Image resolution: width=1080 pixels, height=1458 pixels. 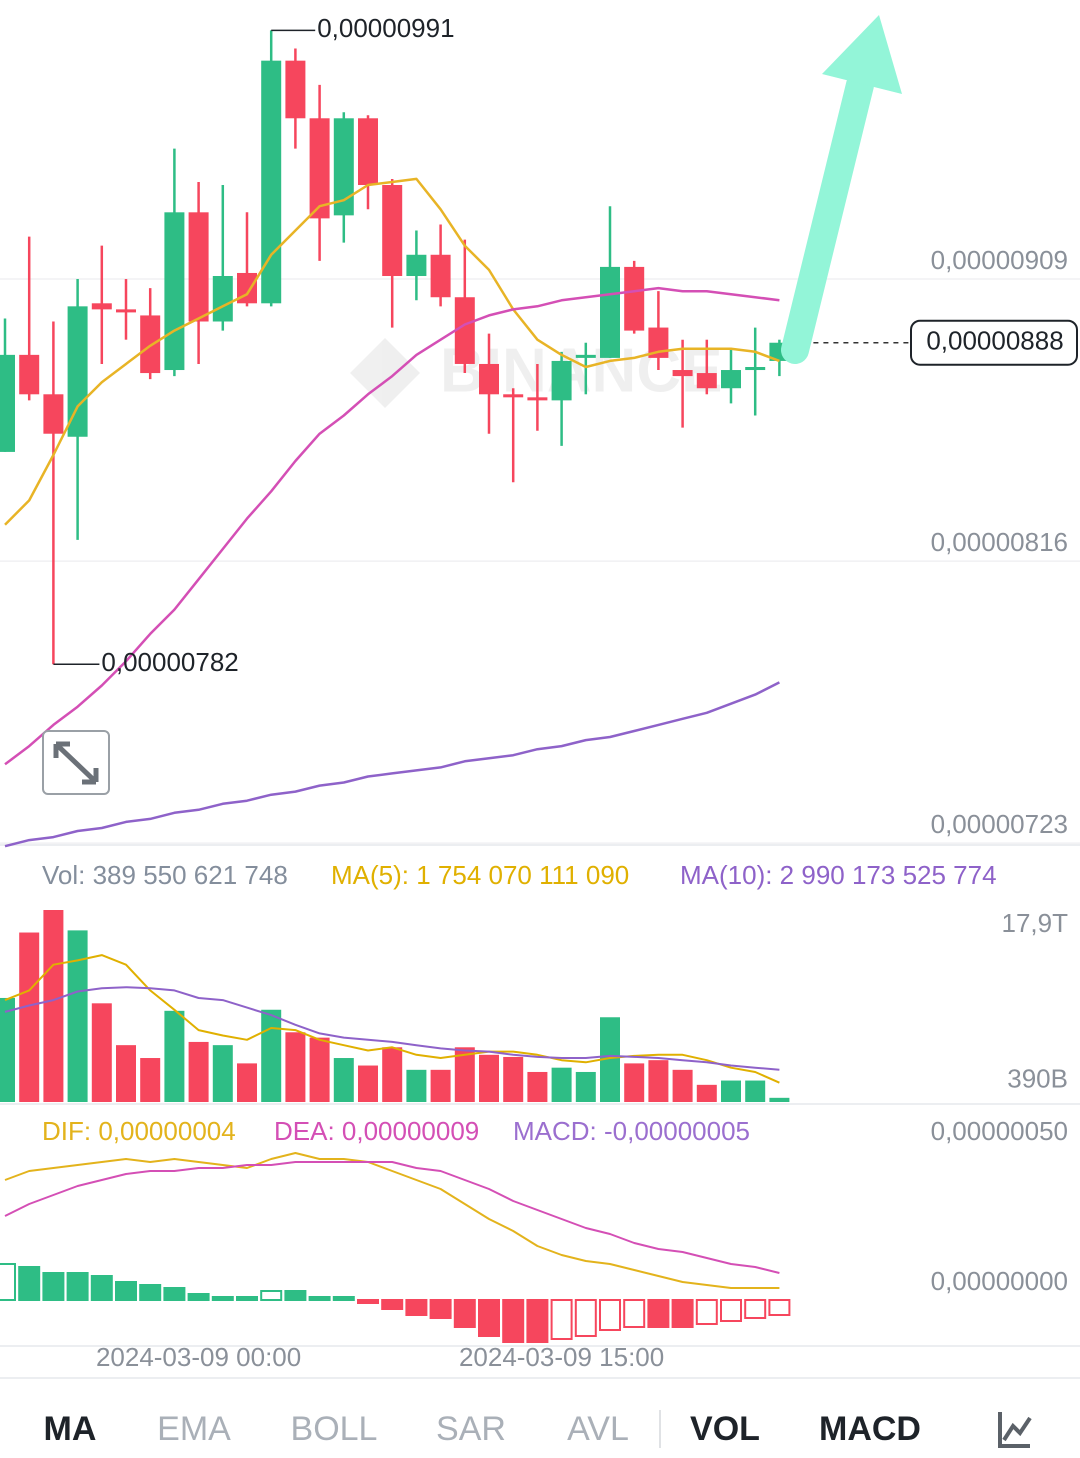 What do you see at coordinates (385, 28) in the screenshot?
I see `high-label: 0,00000991` at bounding box center [385, 28].